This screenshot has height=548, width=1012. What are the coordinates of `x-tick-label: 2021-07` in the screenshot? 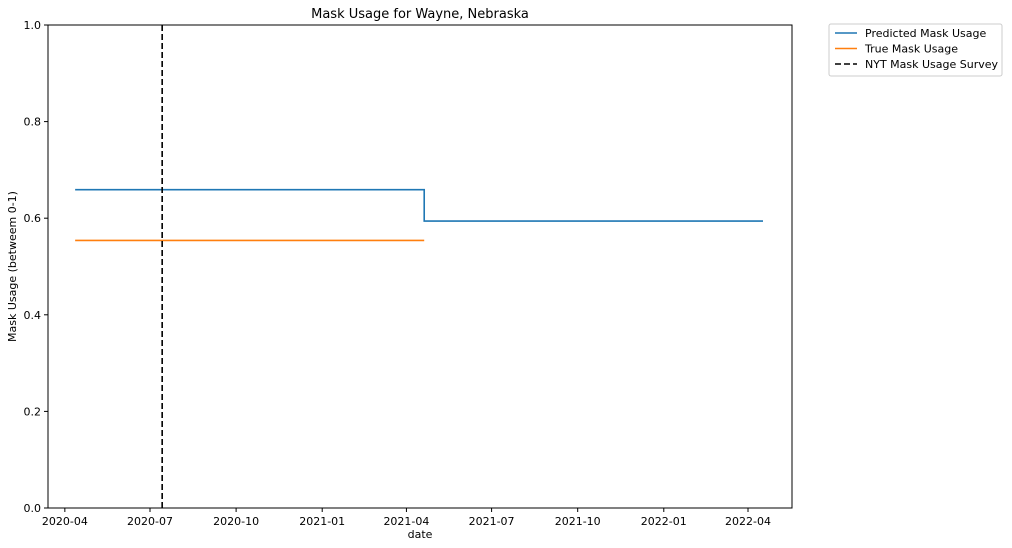 It's located at (492, 521).